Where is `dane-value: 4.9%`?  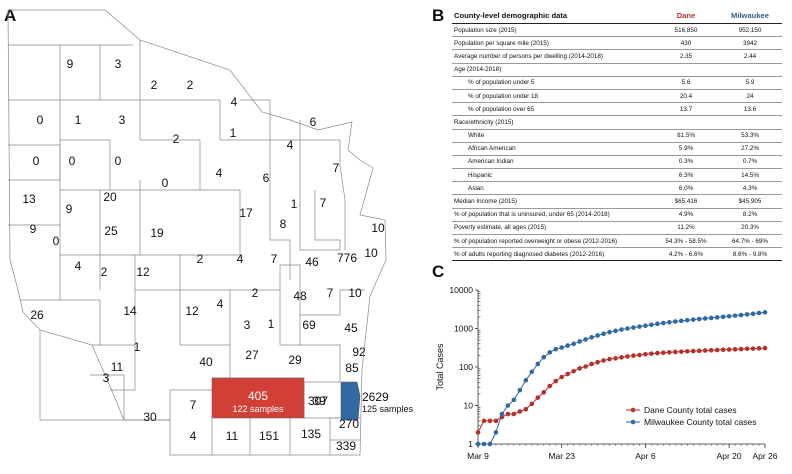 dane-value: 4.9% is located at coordinates (686, 215).